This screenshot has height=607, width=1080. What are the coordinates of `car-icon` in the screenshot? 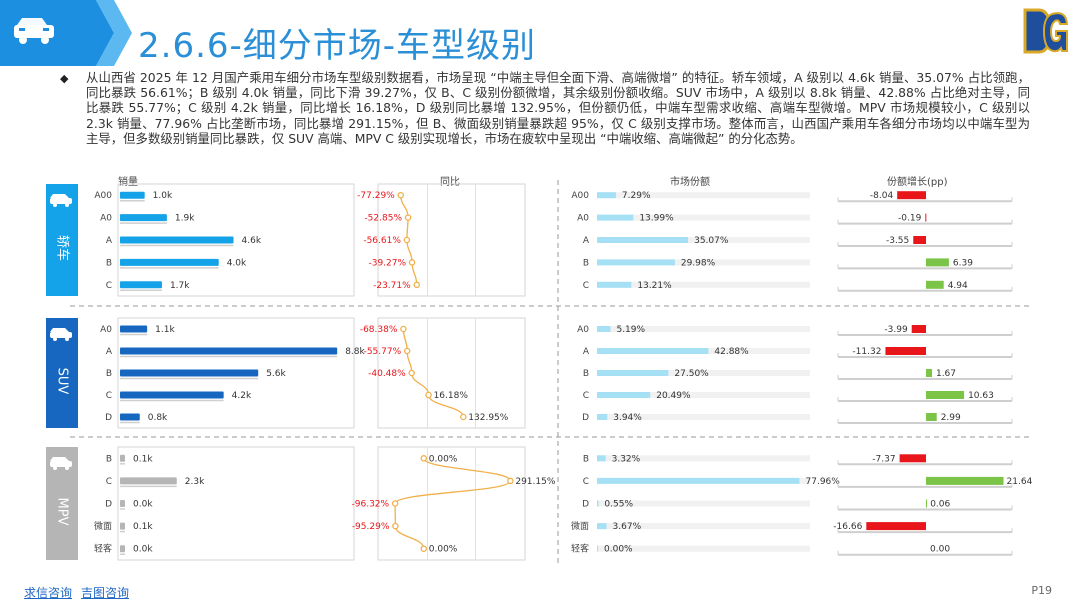 It's located at (34, 31).